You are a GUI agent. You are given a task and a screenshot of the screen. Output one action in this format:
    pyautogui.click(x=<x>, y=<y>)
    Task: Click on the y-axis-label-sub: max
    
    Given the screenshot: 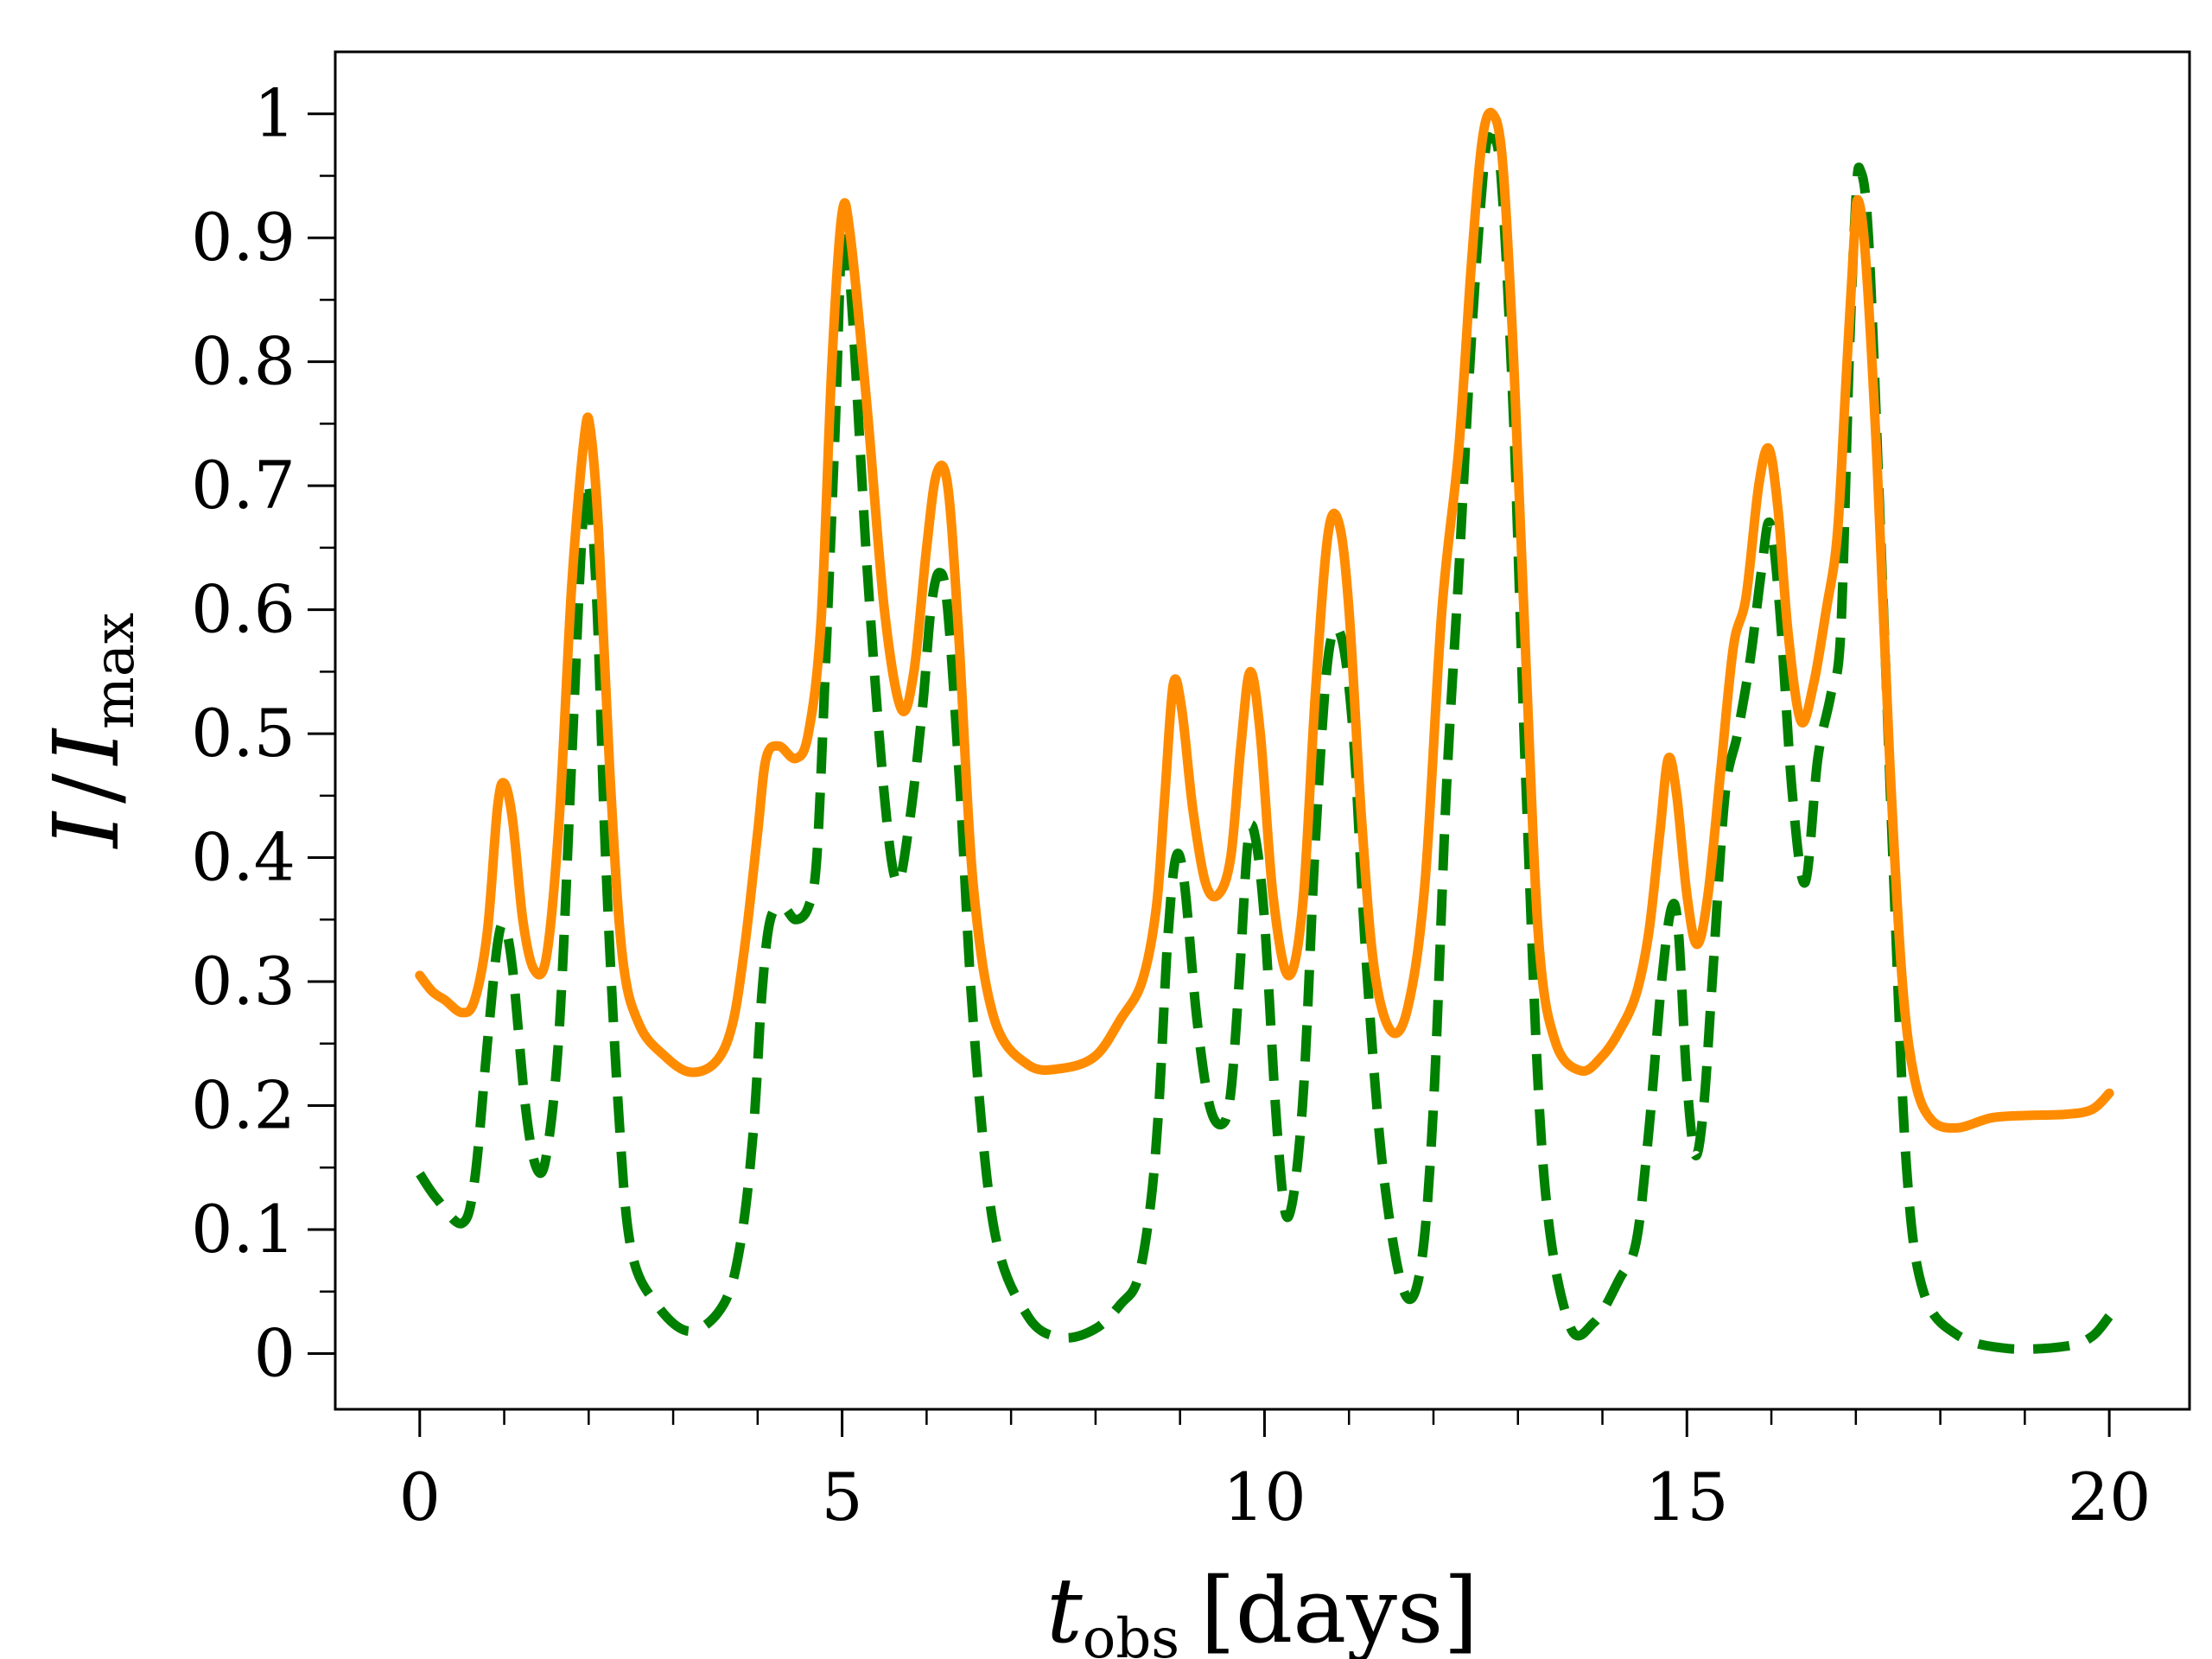 What is the action you would take?
    pyautogui.click(x=115, y=671)
    